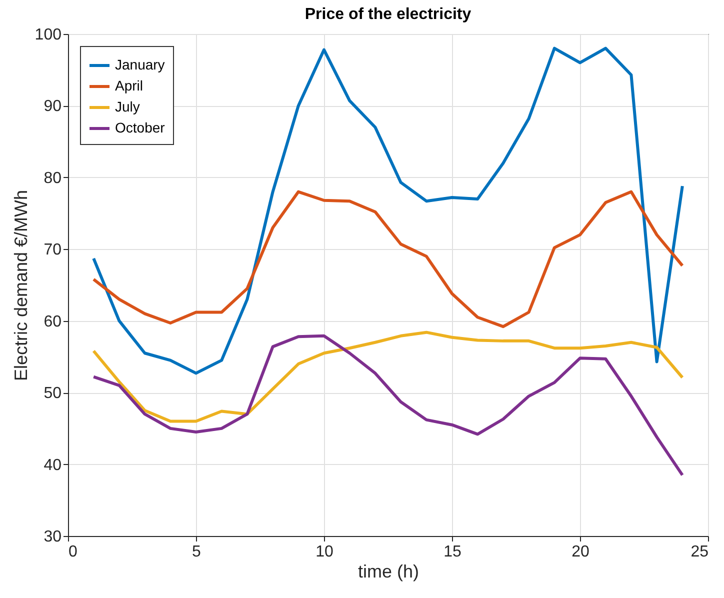 Image resolution: width=724 pixels, height=598 pixels. Describe the element at coordinates (53, 393) in the screenshot. I see `y-tick-label: 50` at that location.